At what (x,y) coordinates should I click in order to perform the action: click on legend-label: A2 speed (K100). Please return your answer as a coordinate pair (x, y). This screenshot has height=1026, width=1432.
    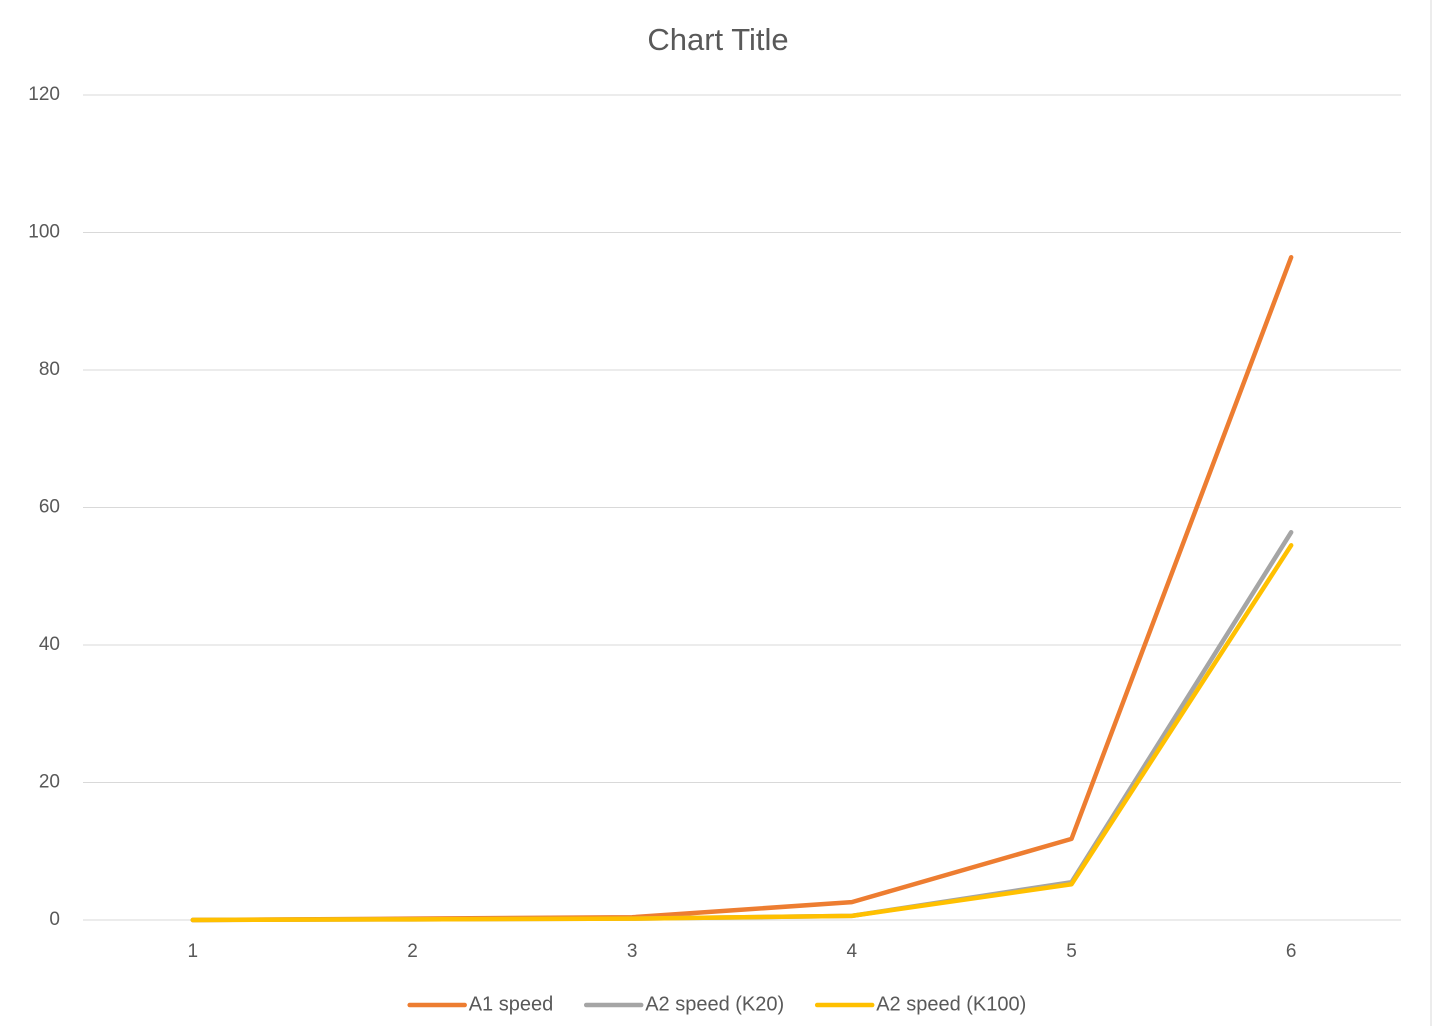
    Looking at the image, I should click on (951, 1004).